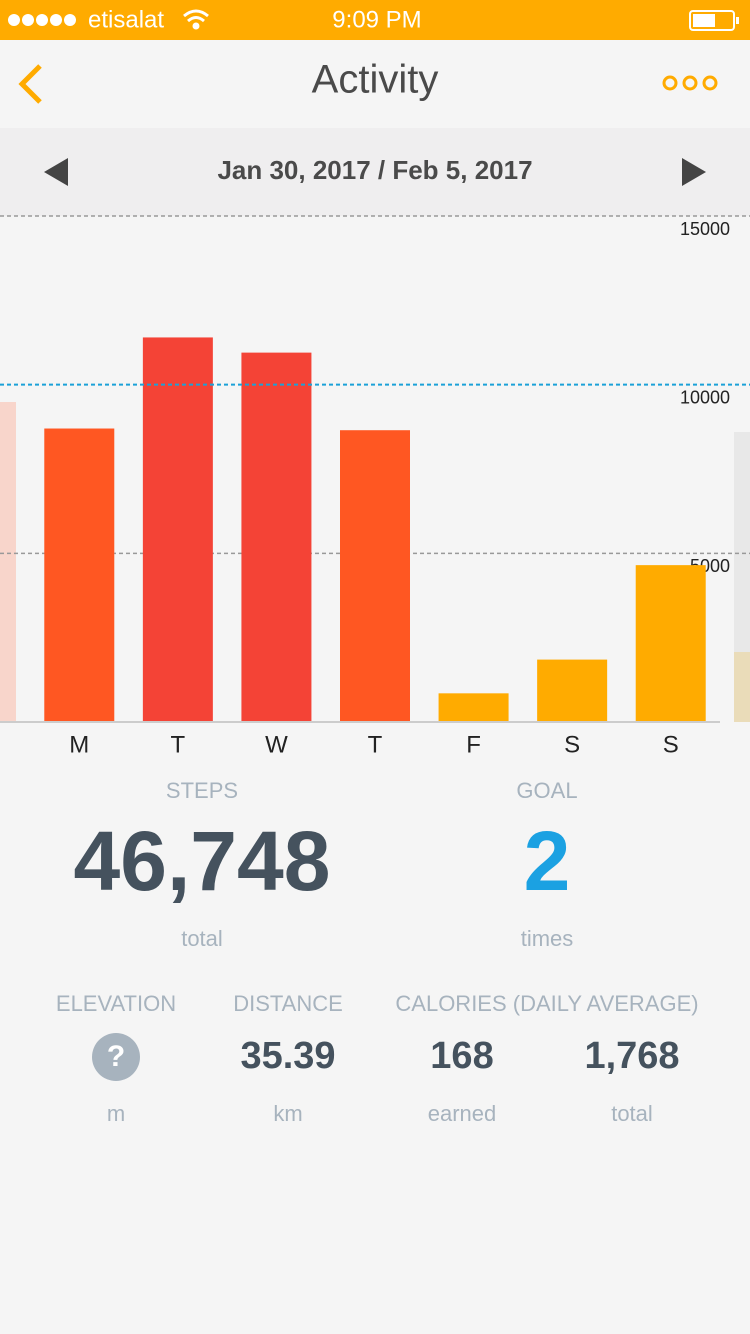  Describe the element at coordinates (8, 562) in the screenshot. I see `prev-week-bar` at that location.